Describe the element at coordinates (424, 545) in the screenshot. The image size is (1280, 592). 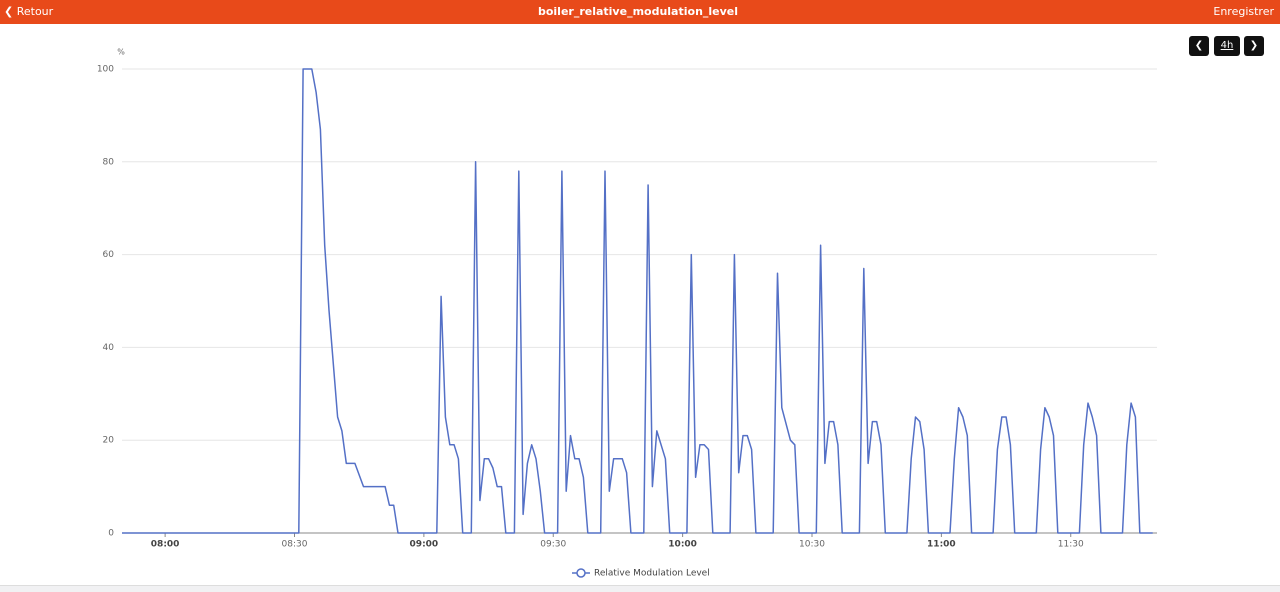
I see `x-tick-label: 09:00` at that location.